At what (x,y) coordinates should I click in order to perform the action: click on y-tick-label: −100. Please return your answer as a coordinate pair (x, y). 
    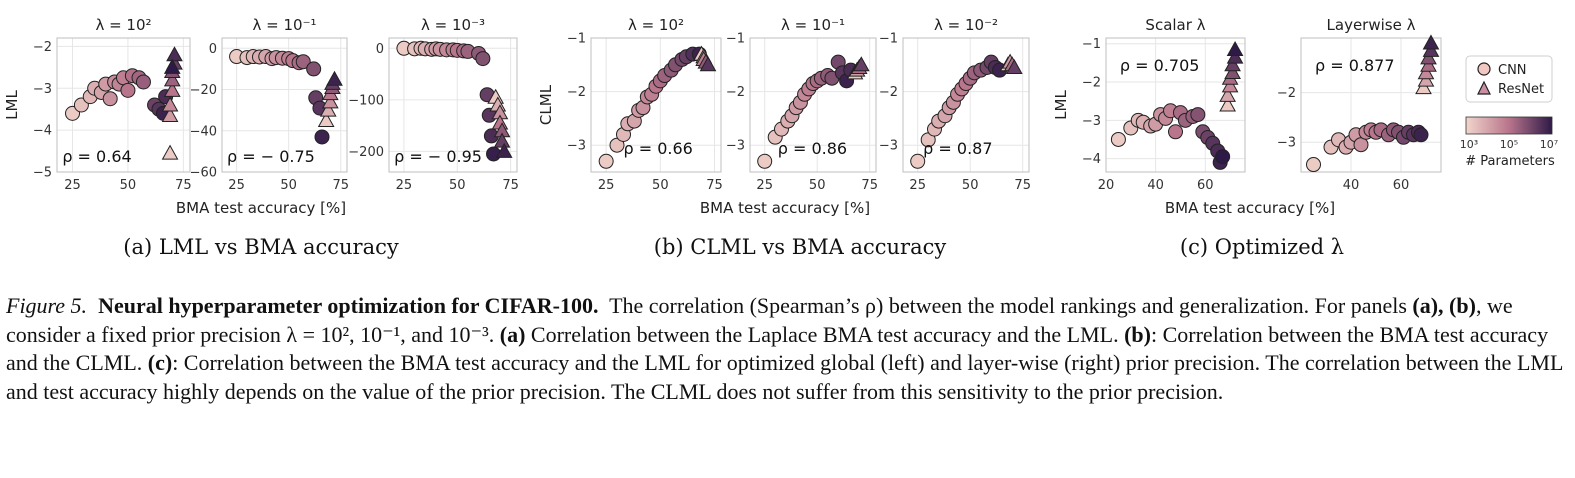
    Looking at the image, I should click on (366, 100).